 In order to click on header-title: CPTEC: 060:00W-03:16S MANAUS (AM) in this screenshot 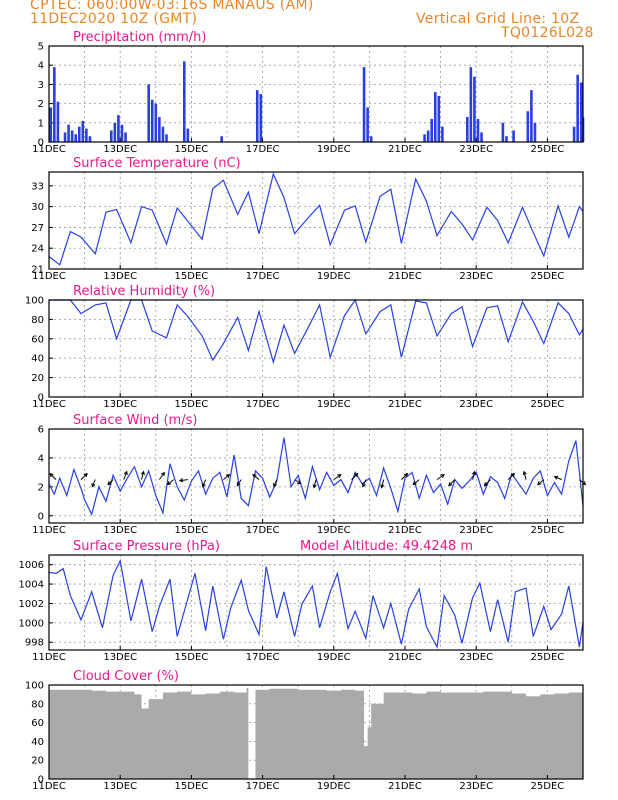, I will do `click(172, 6)`.